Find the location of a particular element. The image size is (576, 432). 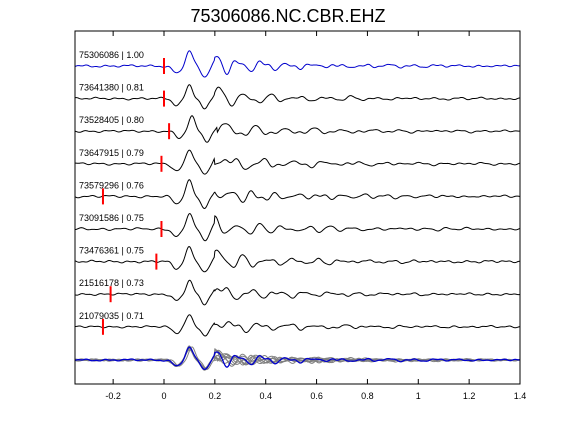

stack-layer is located at coordinates (297, 358).